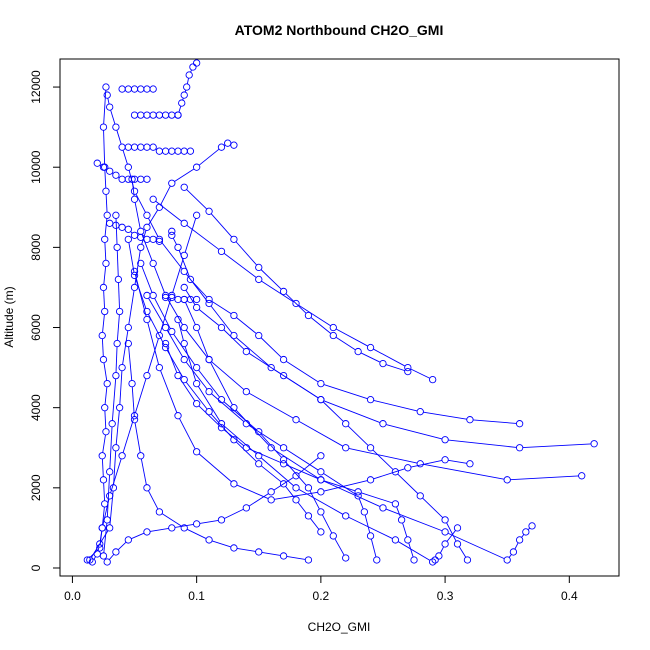 Image resolution: width=650 pixels, height=650 pixels. Describe the element at coordinates (45, 320) in the screenshot. I see `y-axis: 0 2000 4000 6000 8000 10000 12000` at that location.